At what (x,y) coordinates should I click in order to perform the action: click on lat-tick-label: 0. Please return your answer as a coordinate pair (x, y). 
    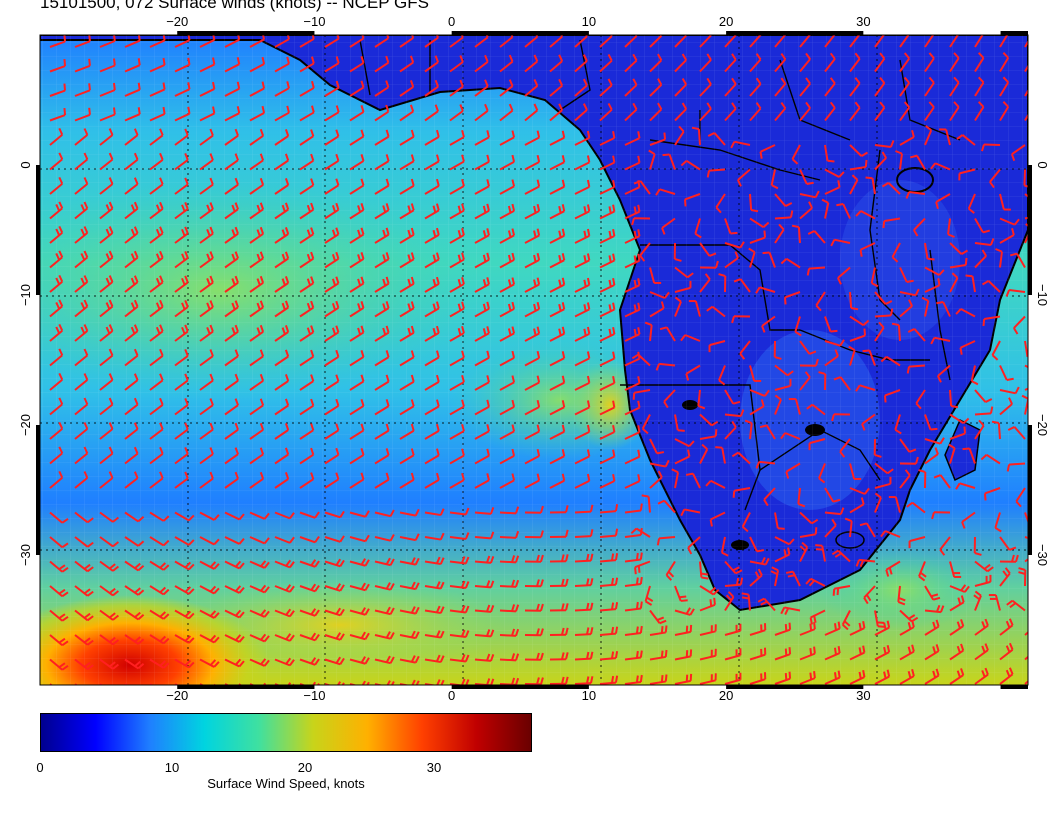
    Looking at the image, I should click on (1042, 164).